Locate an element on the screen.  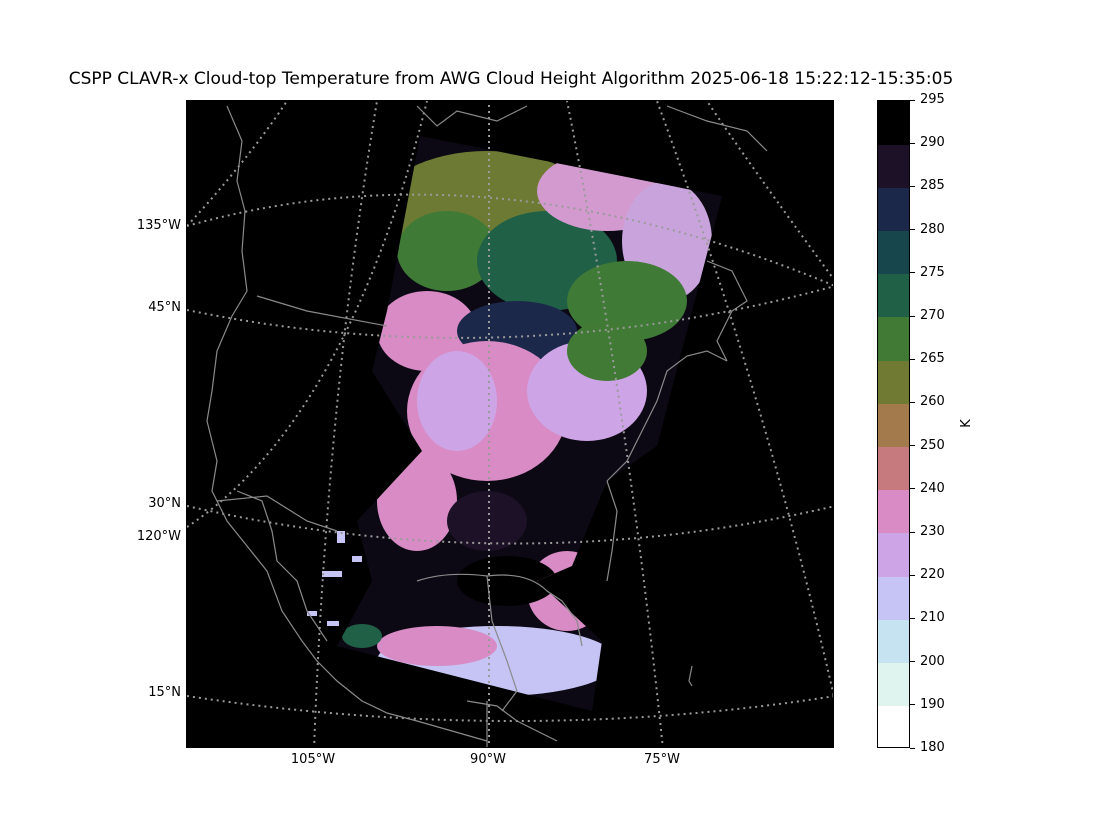
lat-label: 45°N is located at coordinates (164, 307).